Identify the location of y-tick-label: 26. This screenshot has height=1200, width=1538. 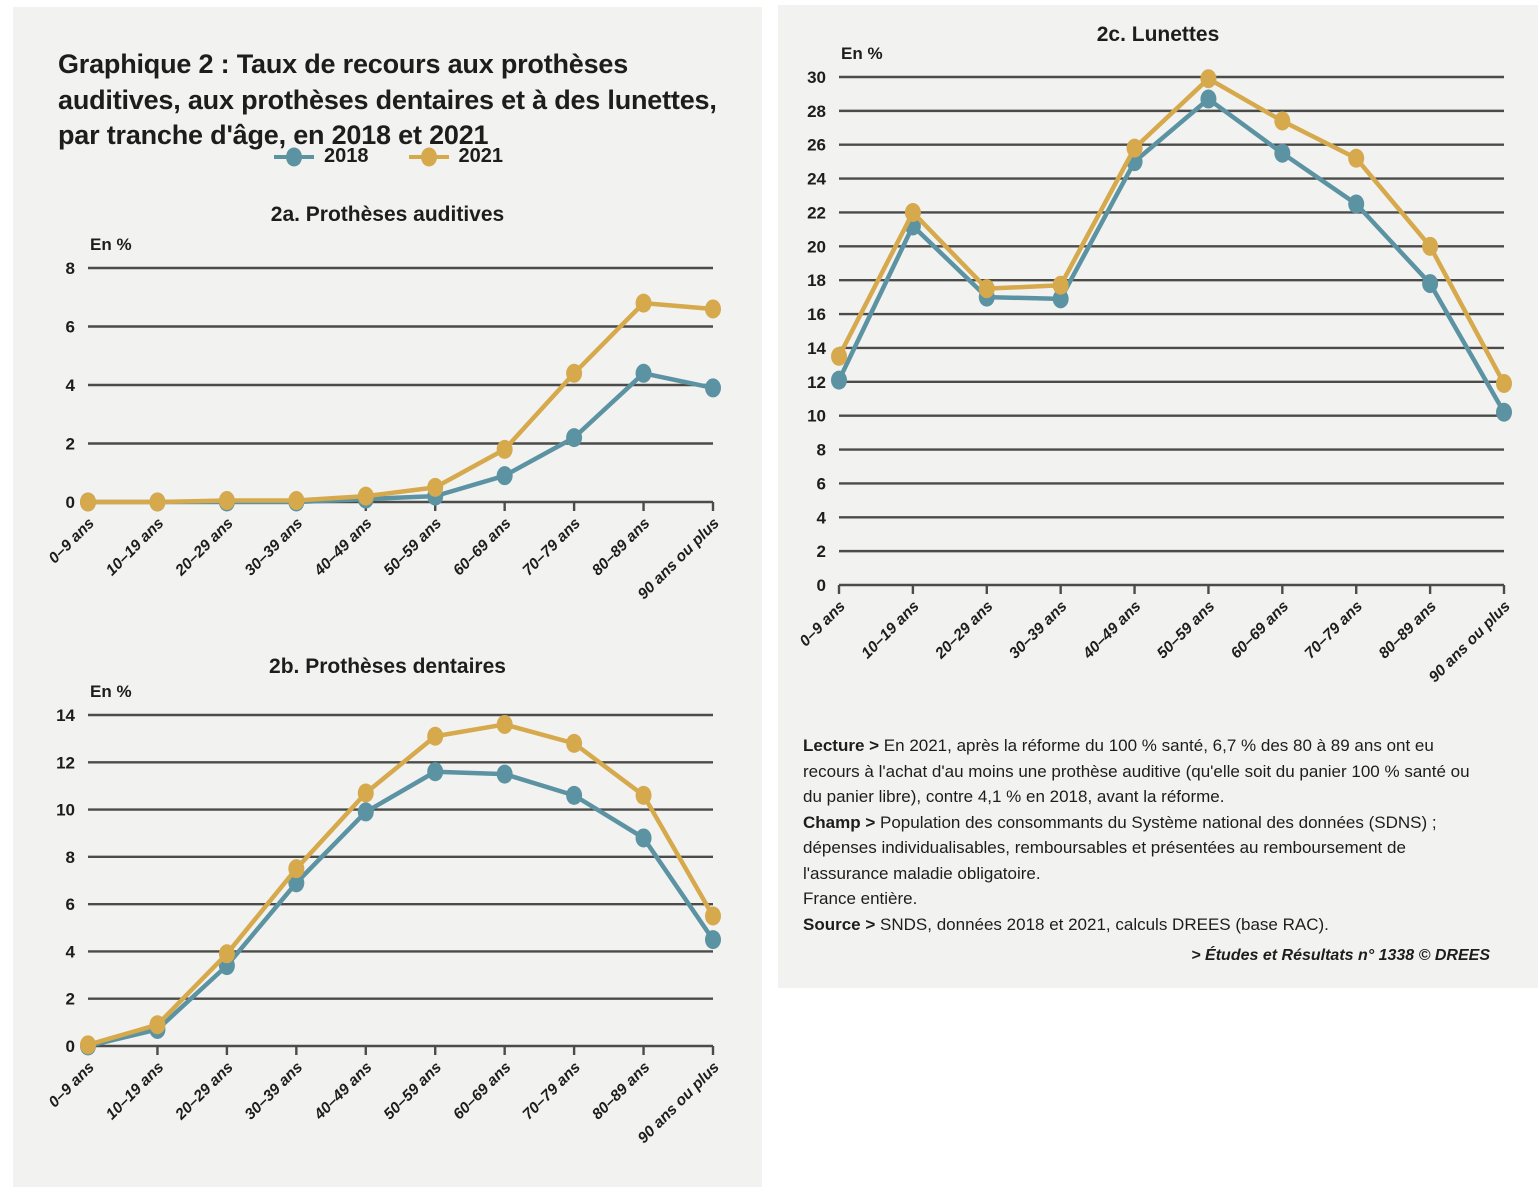
(816, 145).